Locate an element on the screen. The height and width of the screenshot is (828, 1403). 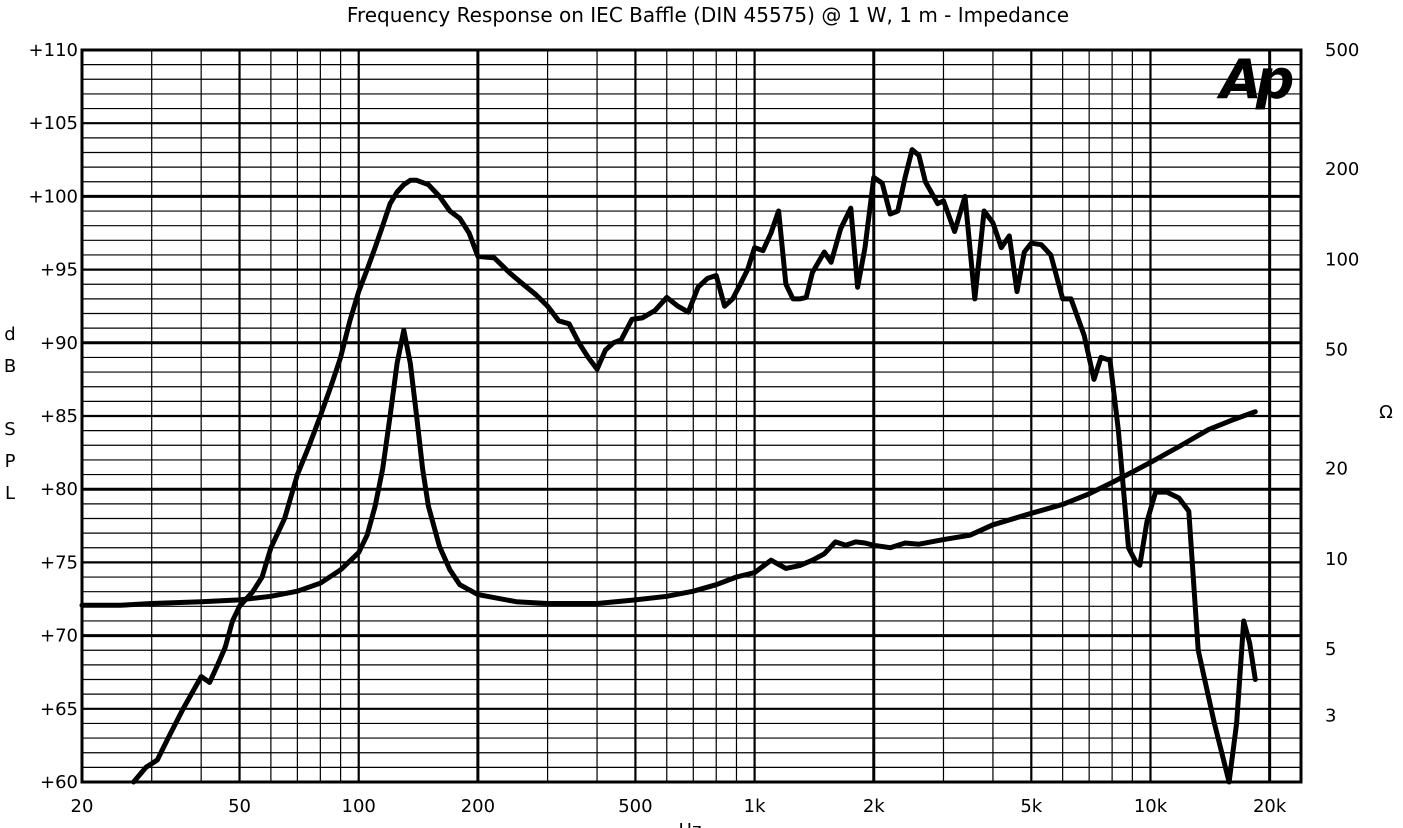
x-tick-label: 20 is located at coordinates (82, 806).